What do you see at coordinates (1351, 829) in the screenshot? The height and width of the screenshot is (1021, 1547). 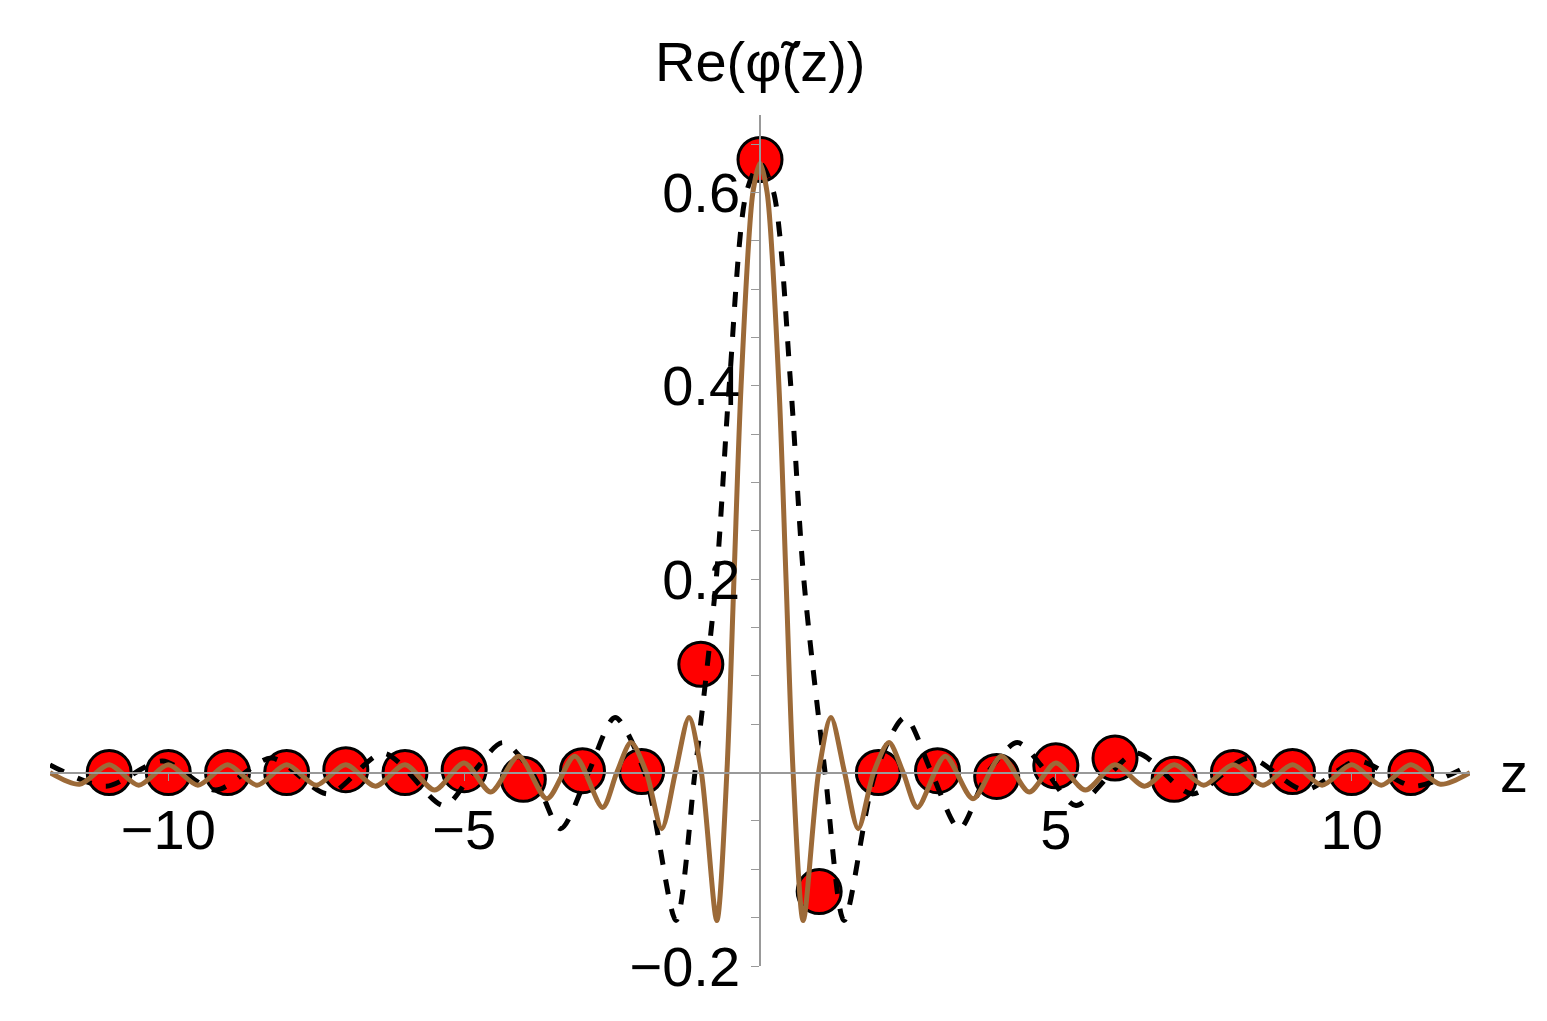 I see `x-tick-label: 10` at bounding box center [1351, 829].